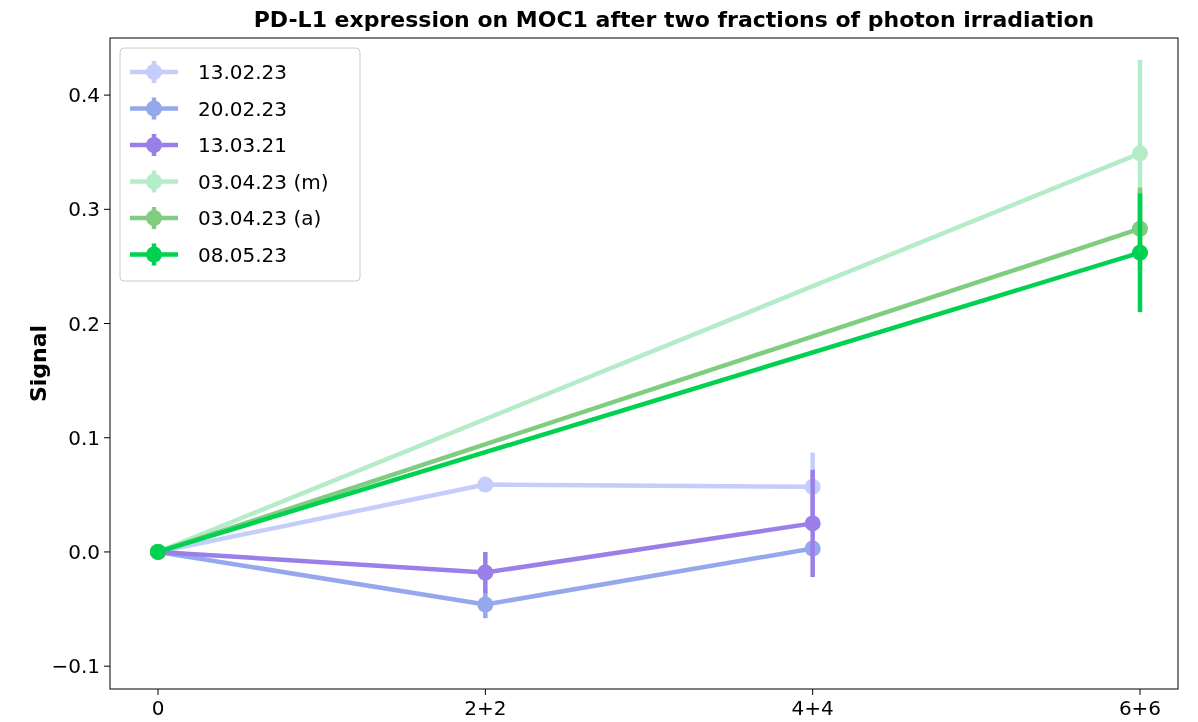 The image size is (1198, 722). I want to click on legend-label: 20.02.23, so click(243, 108).